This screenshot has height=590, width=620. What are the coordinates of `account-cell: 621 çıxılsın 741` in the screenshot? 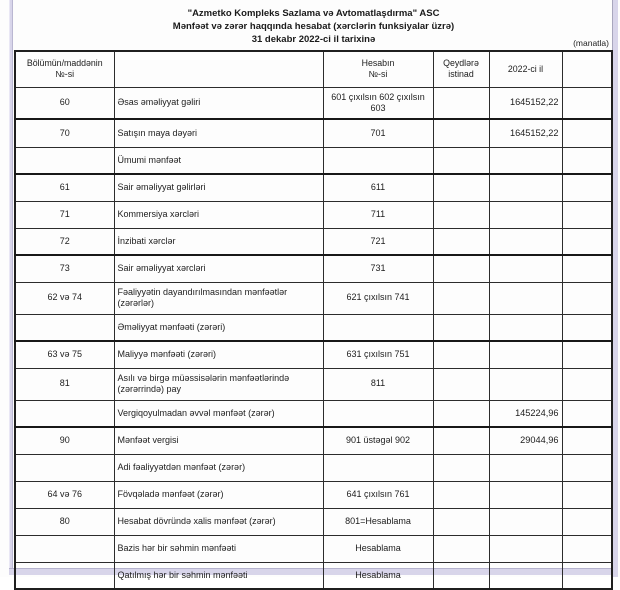 It's located at (378, 298).